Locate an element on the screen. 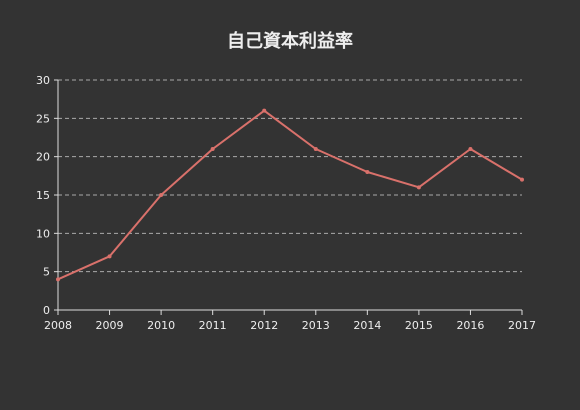  y-tick-label: 0 is located at coordinates (46, 310).